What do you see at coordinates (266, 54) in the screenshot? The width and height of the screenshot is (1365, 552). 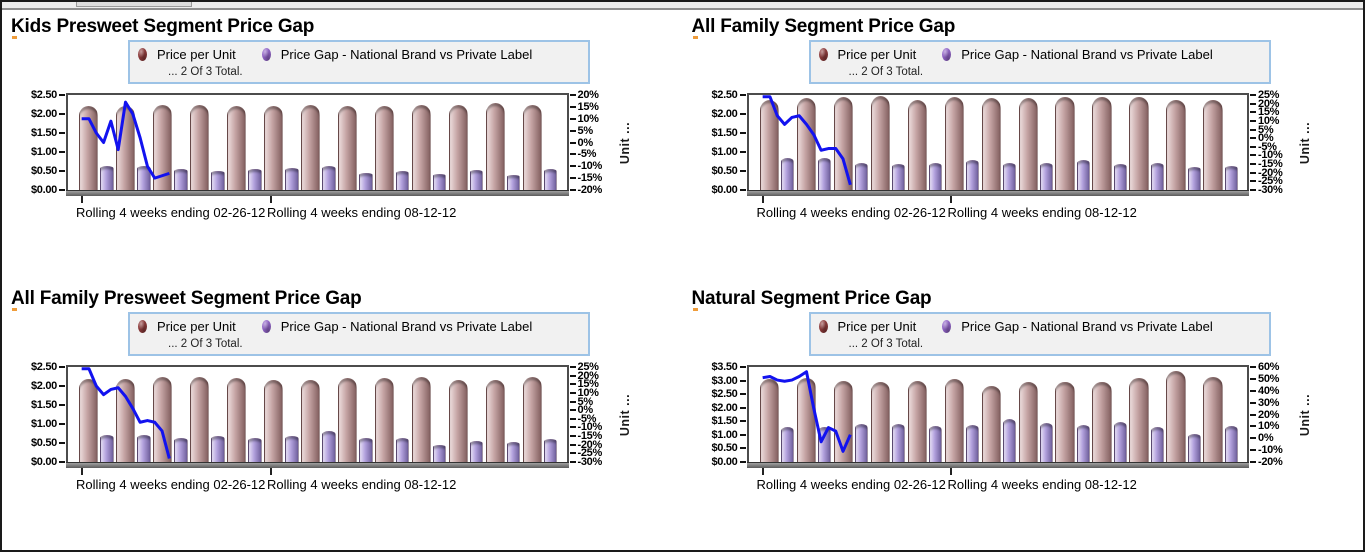 I see `price-gap-legend-marker-icon` at bounding box center [266, 54].